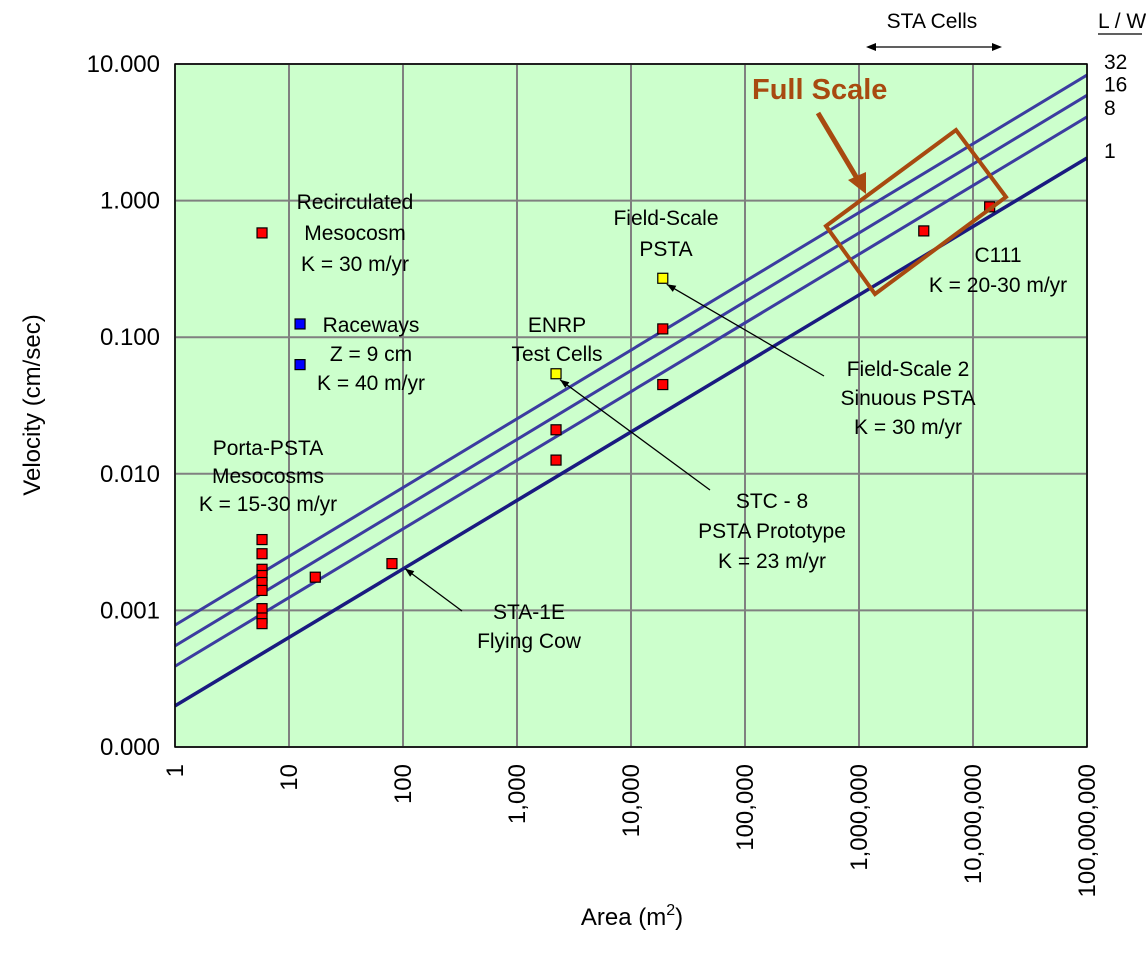 The image size is (1146, 954). What do you see at coordinates (355, 233) in the screenshot?
I see `annotation-text: Mesocosm` at bounding box center [355, 233].